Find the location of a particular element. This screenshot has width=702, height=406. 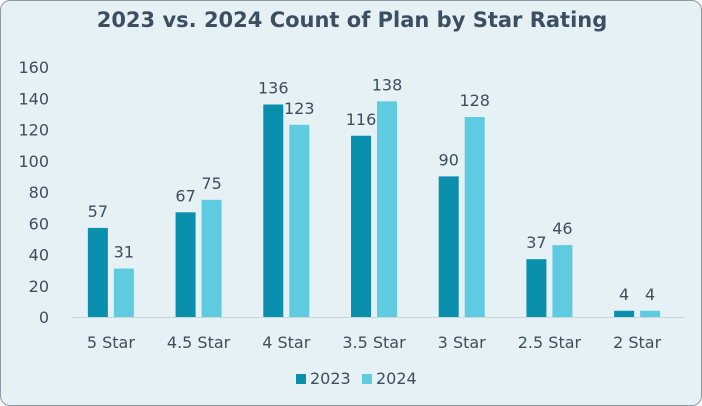

bar-2023-4.5-star is located at coordinates (185, 264).